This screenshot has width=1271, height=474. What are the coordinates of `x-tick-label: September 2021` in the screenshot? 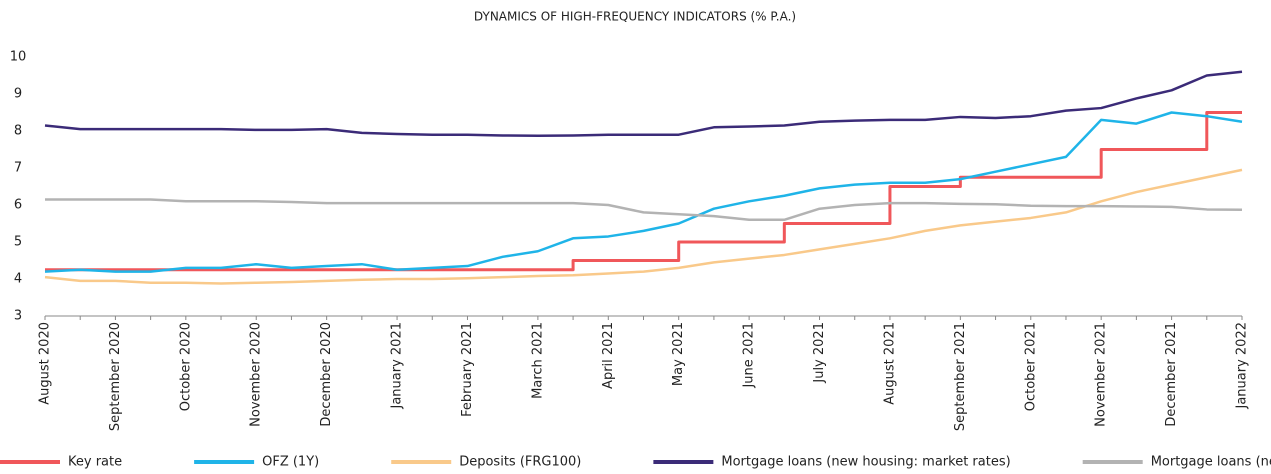 It's located at (960, 376).